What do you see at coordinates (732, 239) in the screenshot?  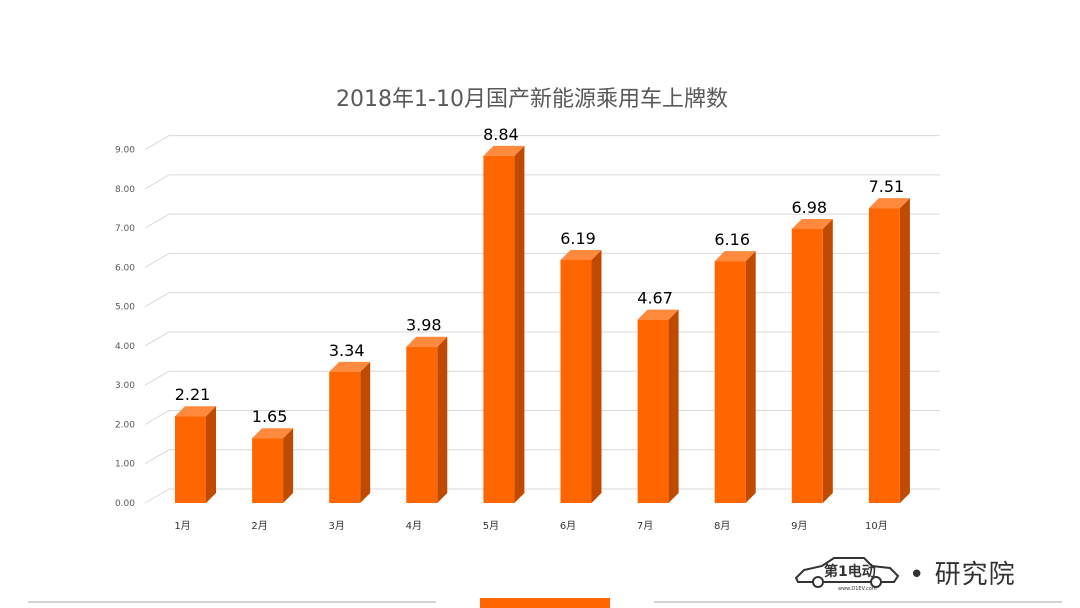 I see `data-label: 6.16` at bounding box center [732, 239].